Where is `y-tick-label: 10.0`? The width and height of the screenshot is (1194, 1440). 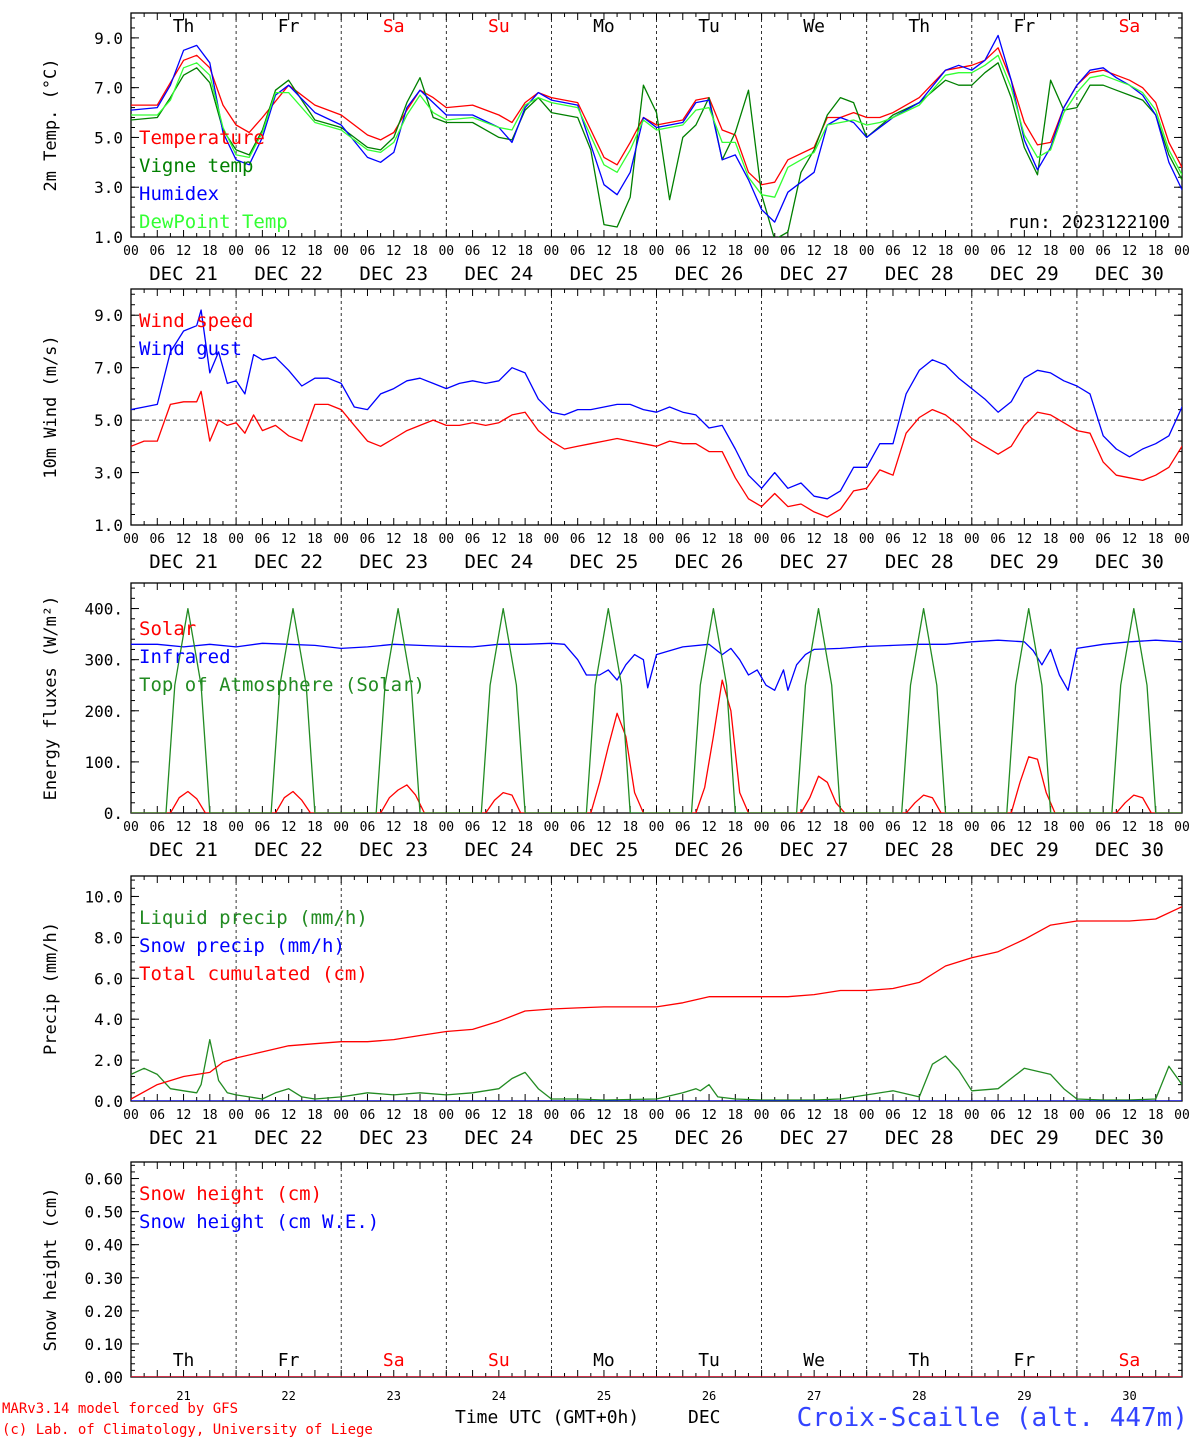
y-tick-label: 10.0 is located at coordinates (103, 896).